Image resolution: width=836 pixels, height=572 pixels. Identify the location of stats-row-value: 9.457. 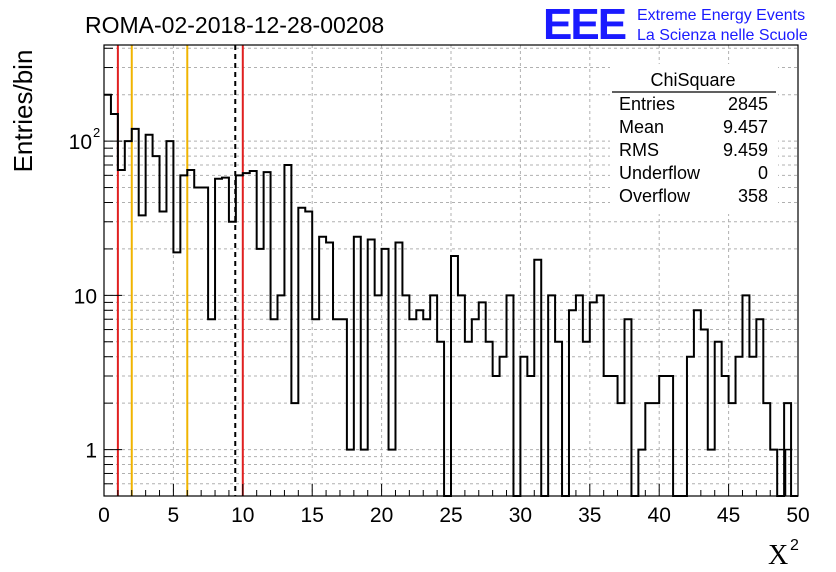
(745, 127).